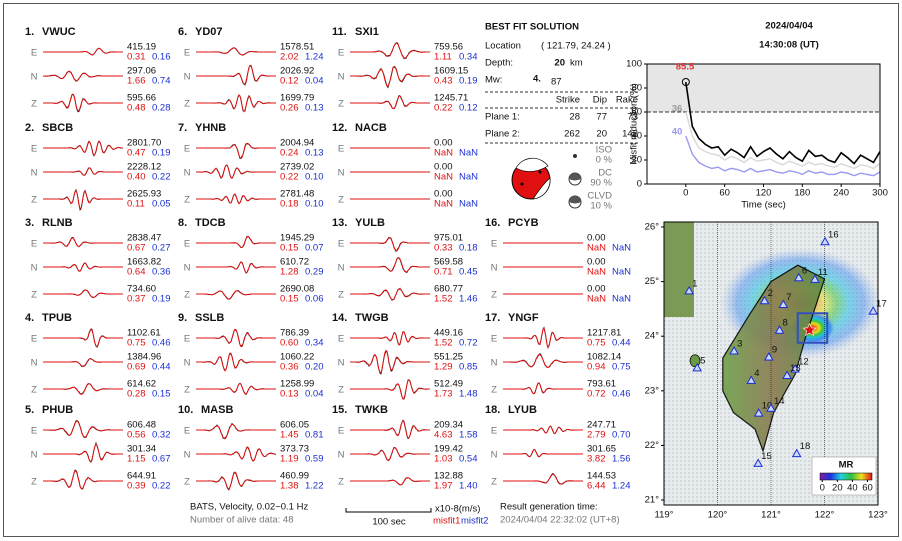 The image size is (902, 541). What do you see at coordinates (161, 57) in the screenshot?
I see `misfit2: 0.16` at bounding box center [161, 57].